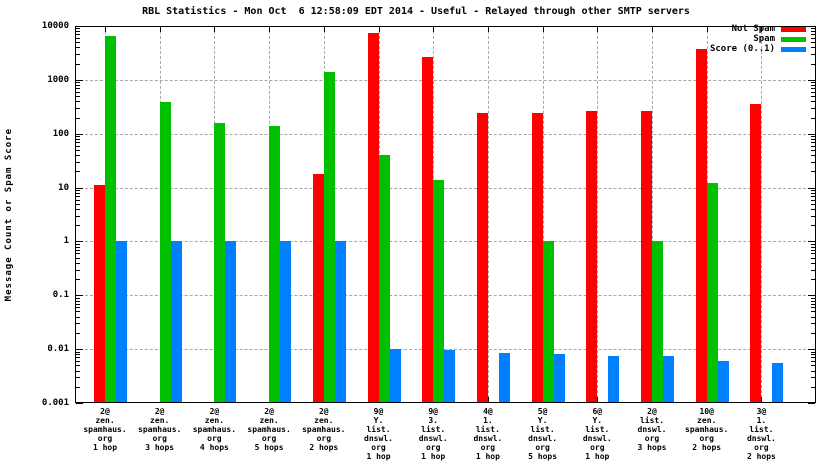 Image resolution: width=832 pixels, height=468 pixels. What do you see at coordinates (55, 403) in the screenshot?
I see `y-tick-label: 0.001` at bounding box center [55, 403].